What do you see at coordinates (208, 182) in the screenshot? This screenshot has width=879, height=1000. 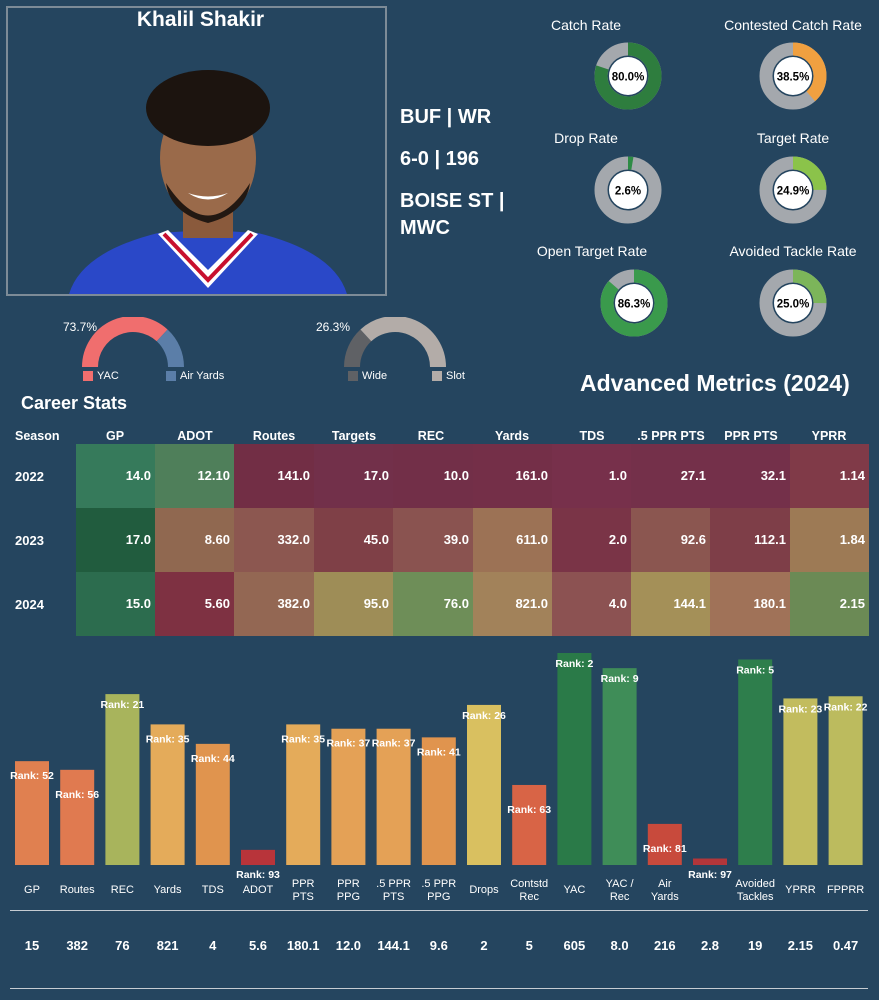 I see `player-headshot` at bounding box center [208, 182].